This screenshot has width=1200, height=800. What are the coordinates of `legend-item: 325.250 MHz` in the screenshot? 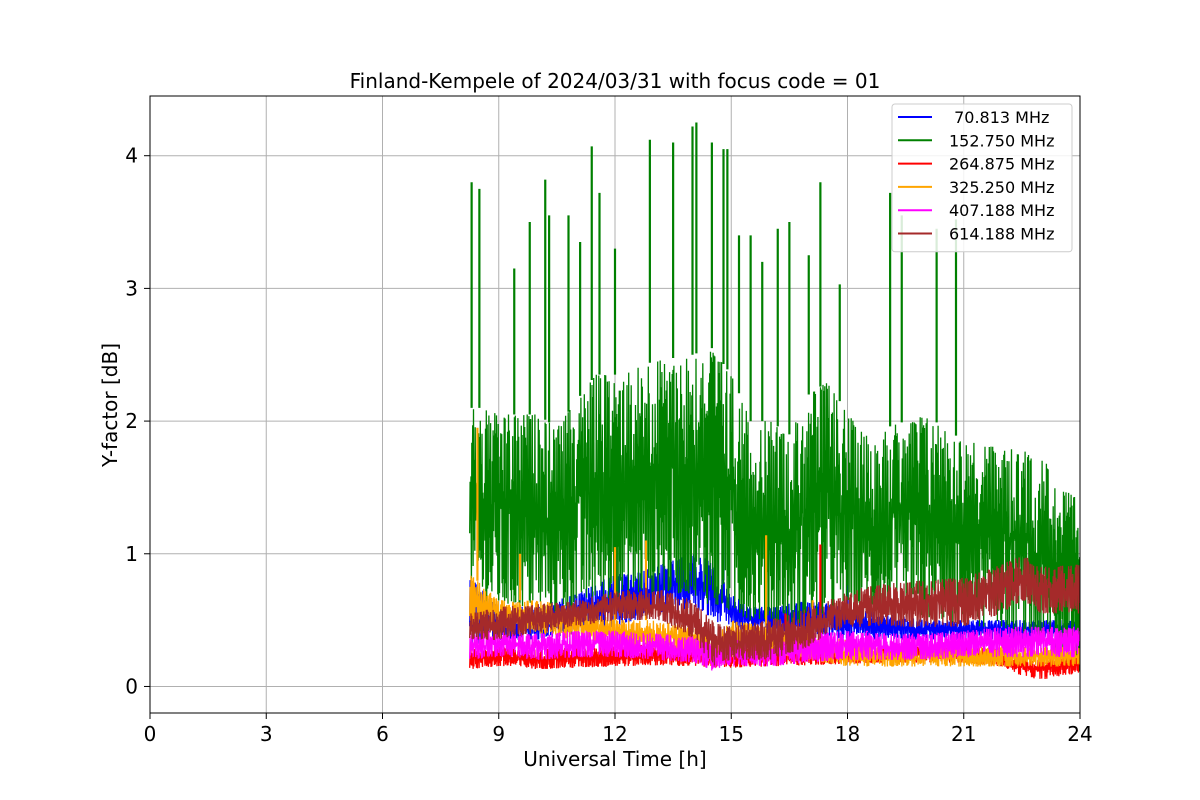 It's located at (976, 187).